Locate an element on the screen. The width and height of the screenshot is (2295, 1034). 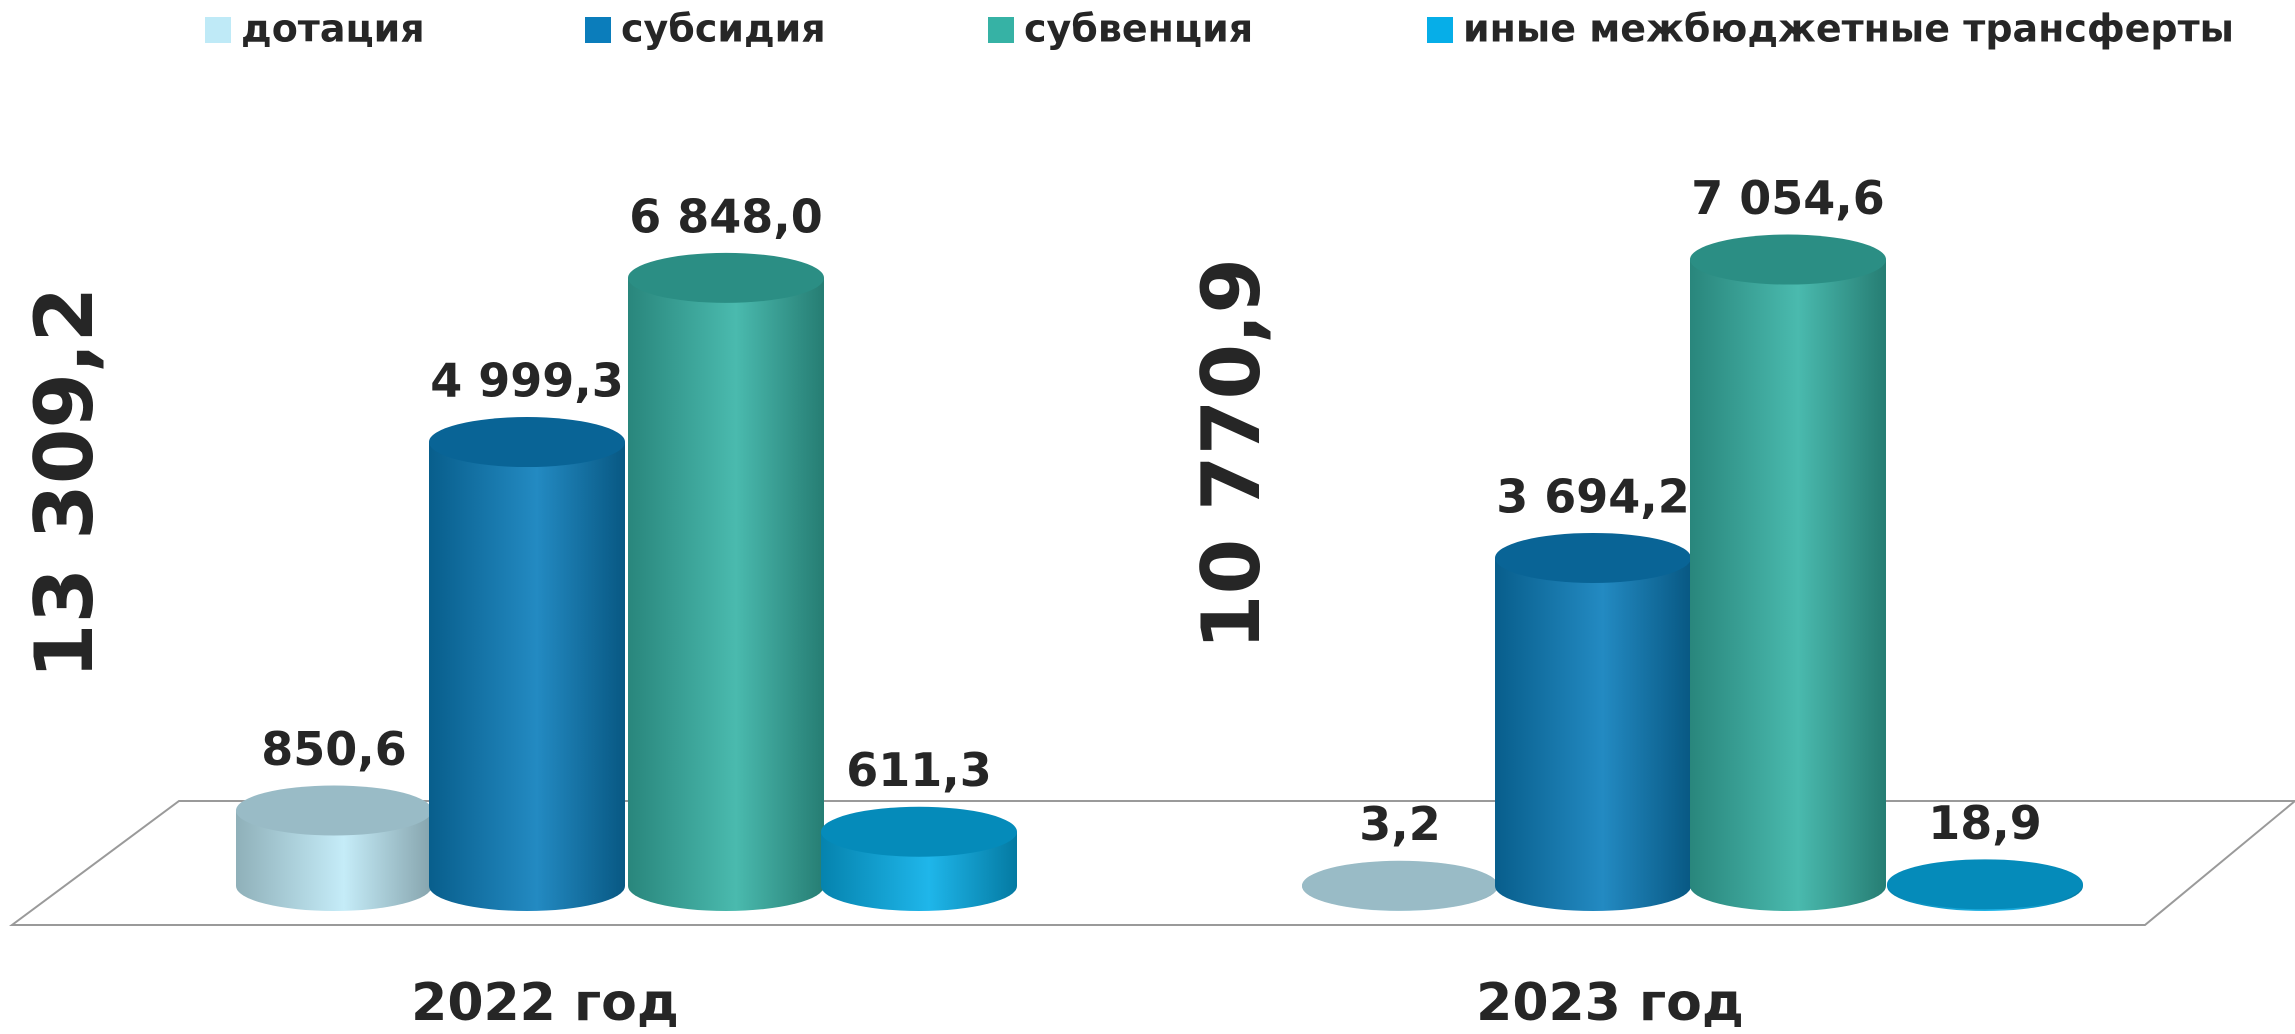
value-label: 850,6 is located at coordinates (334, 749).